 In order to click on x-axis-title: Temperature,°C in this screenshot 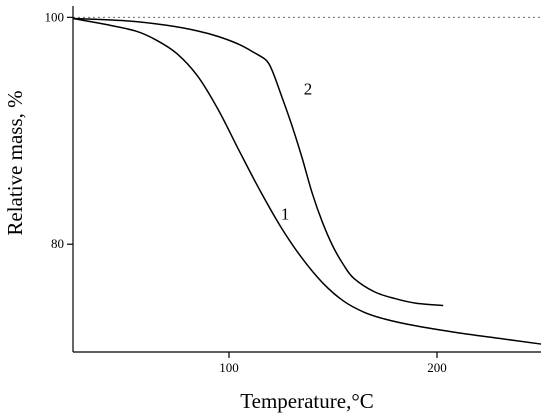, I will do `click(306, 401)`.